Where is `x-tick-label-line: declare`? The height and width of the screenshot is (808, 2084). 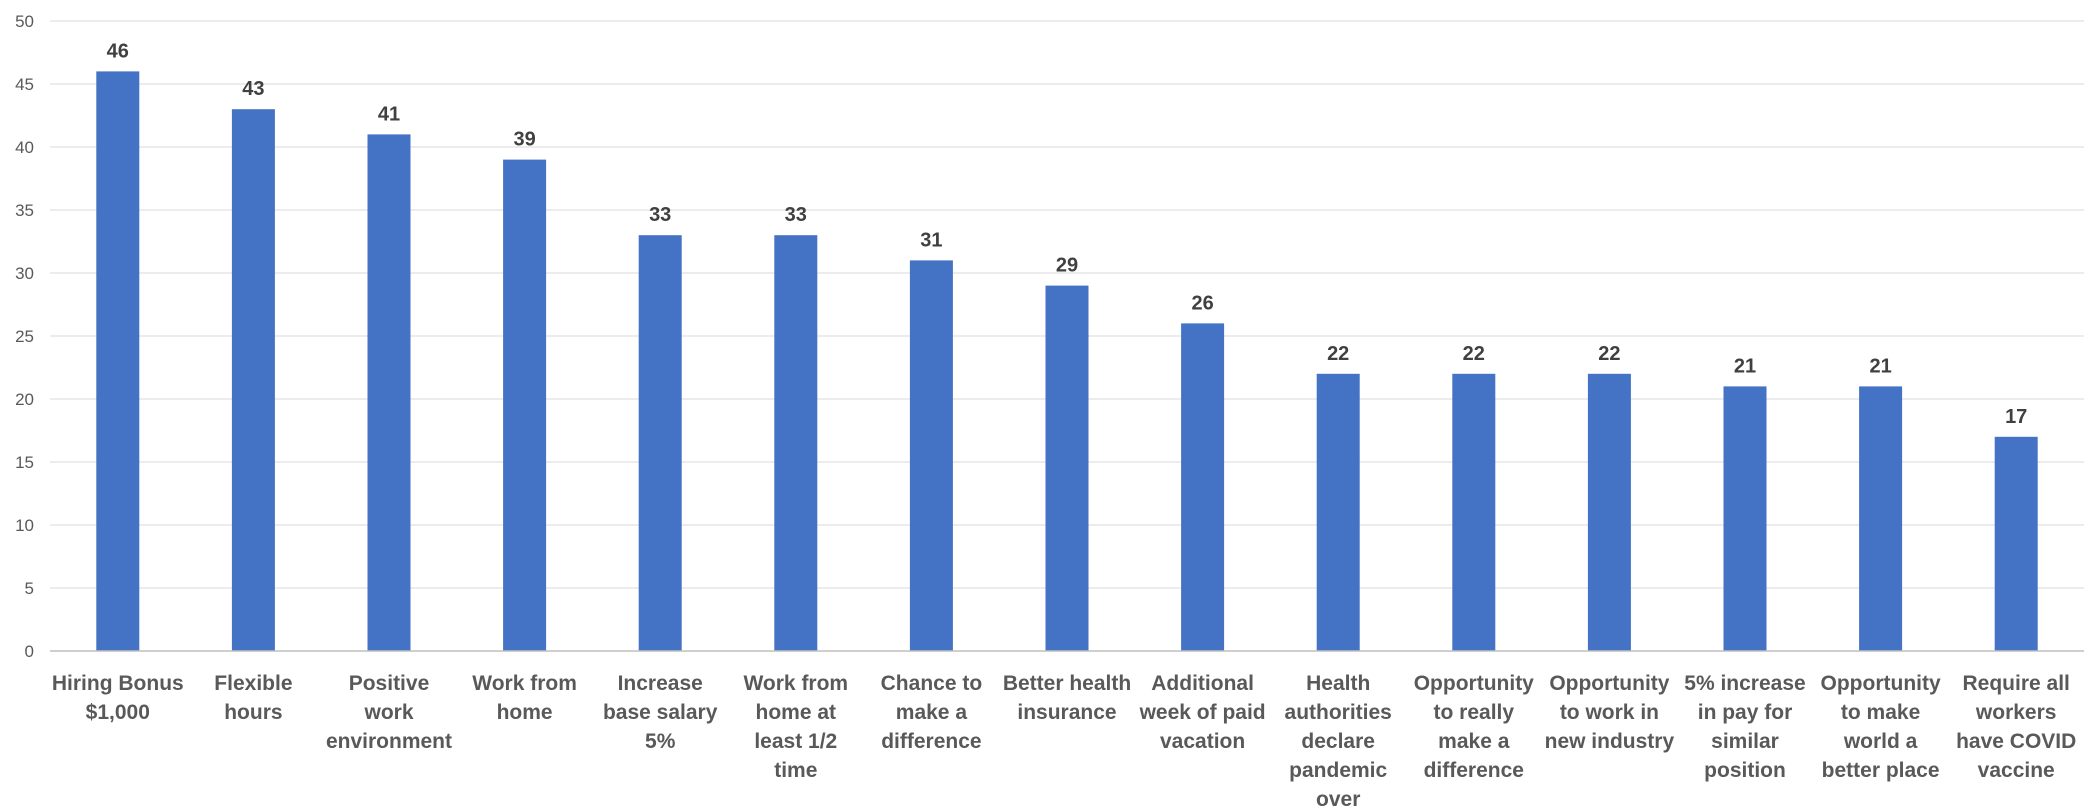 x-tick-label-line: declare is located at coordinates (1338, 741).